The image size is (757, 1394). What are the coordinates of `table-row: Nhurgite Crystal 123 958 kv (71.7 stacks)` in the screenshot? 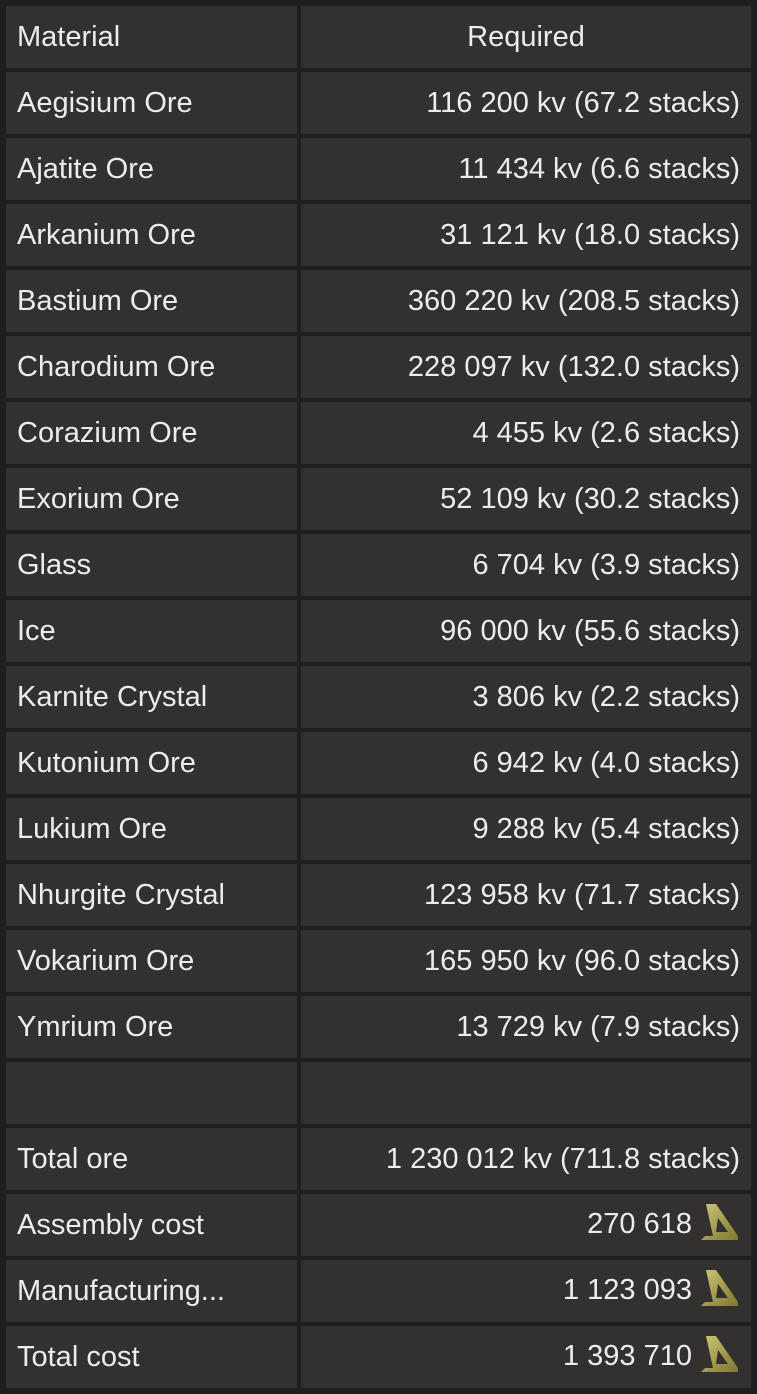 It's located at (378, 895).